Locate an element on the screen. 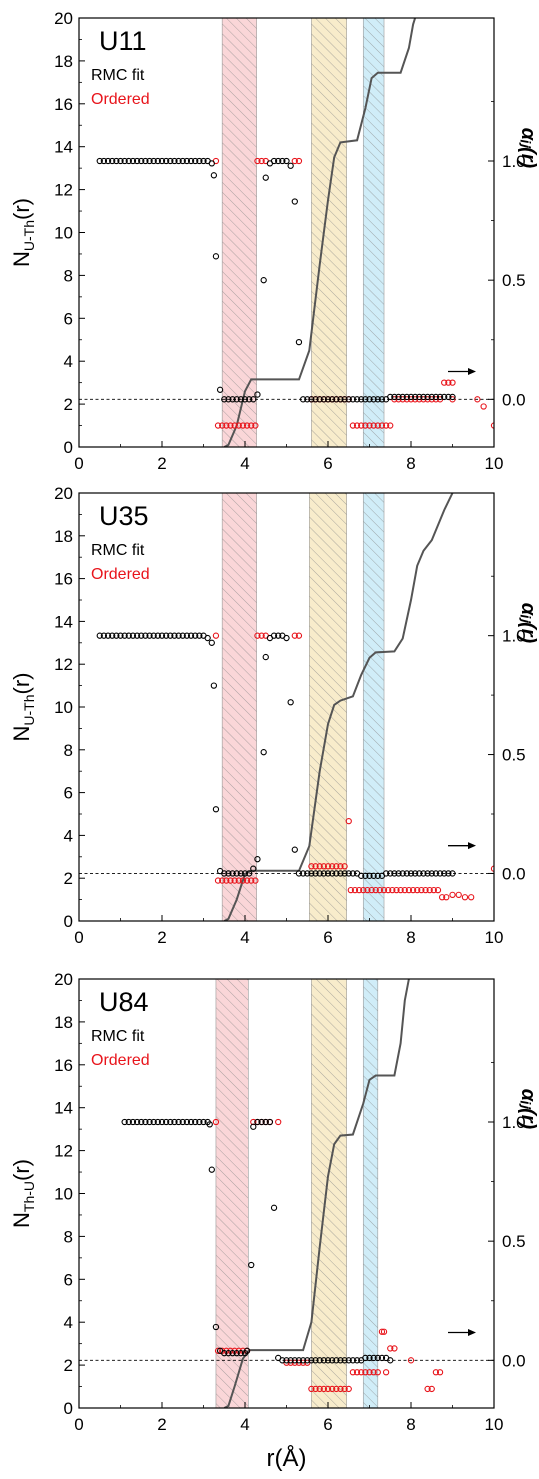  y-axis-label: NU-Th(r) is located at coordinates (23, 707).